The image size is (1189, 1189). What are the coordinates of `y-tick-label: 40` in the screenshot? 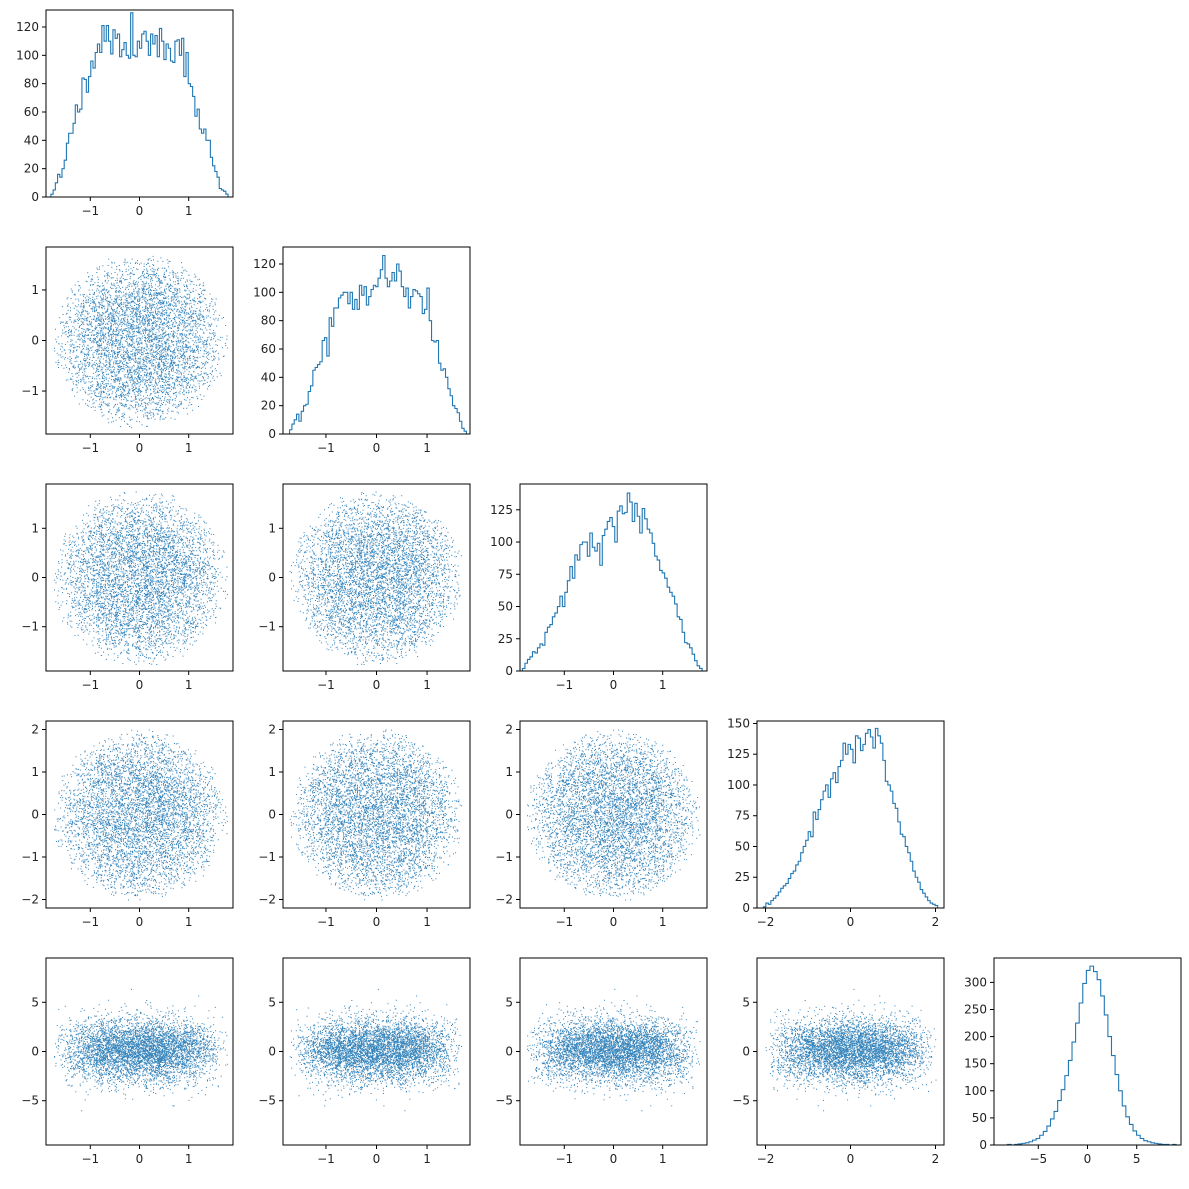 It's located at (31, 140).